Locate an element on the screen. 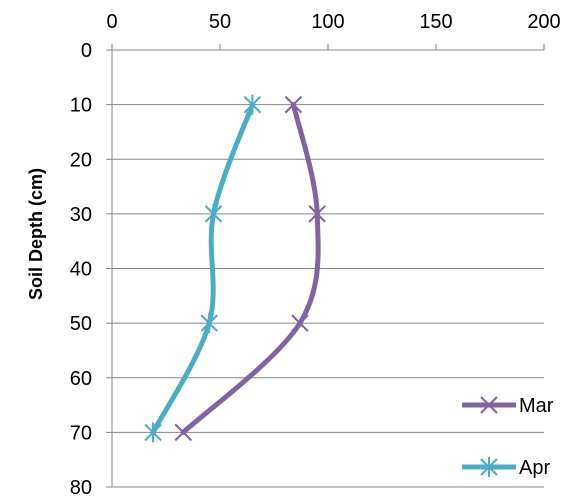  y-tick-label: 20 is located at coordinates (81, 160).